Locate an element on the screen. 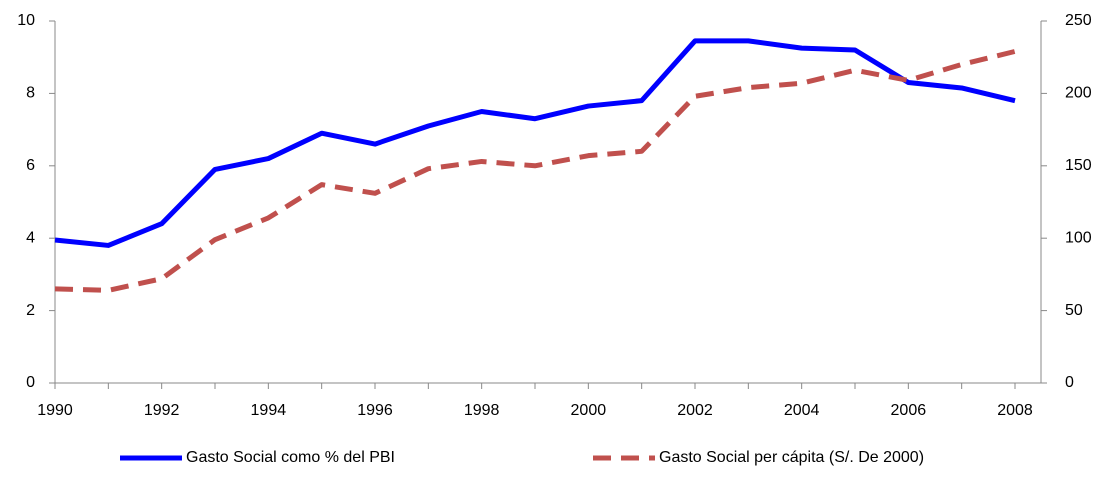 Image resolution: width=1104 pixels, height=499 pixels. y2-tick-label: 150 is located at coordinates (1078, 165).